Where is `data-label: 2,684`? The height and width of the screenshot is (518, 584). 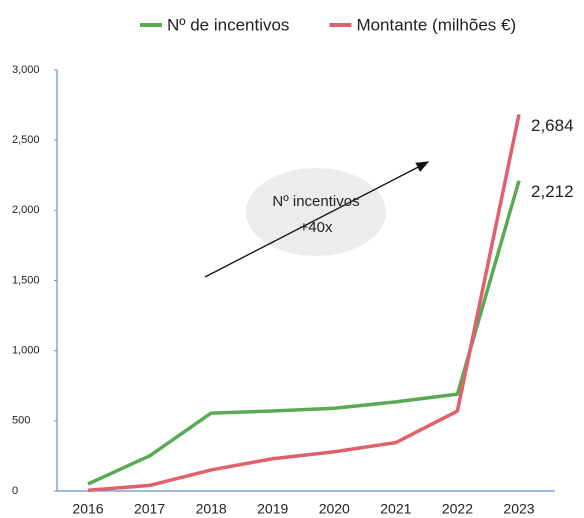
data-label: 2,684 is located at coordinates (552, 125).